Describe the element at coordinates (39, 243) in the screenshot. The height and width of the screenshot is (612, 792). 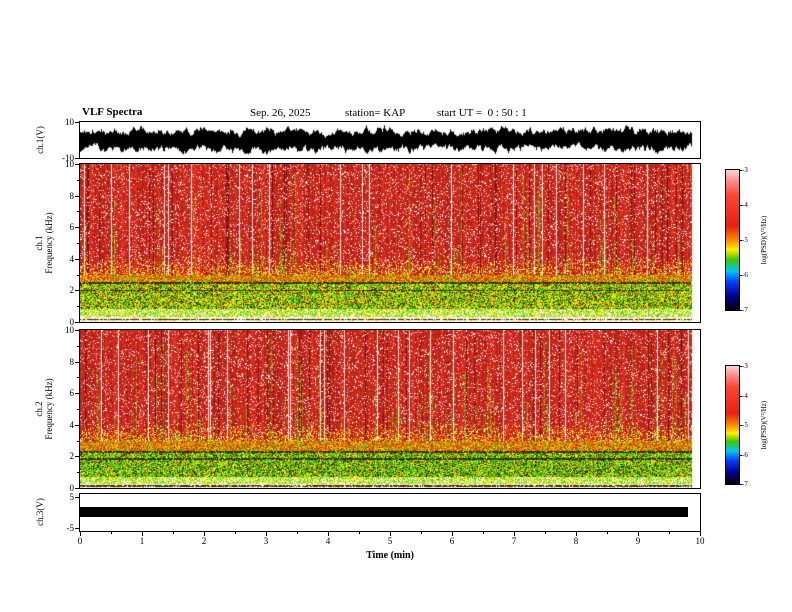
I see `ch1-frequency-ylabel-line1: ch.1` at that location.